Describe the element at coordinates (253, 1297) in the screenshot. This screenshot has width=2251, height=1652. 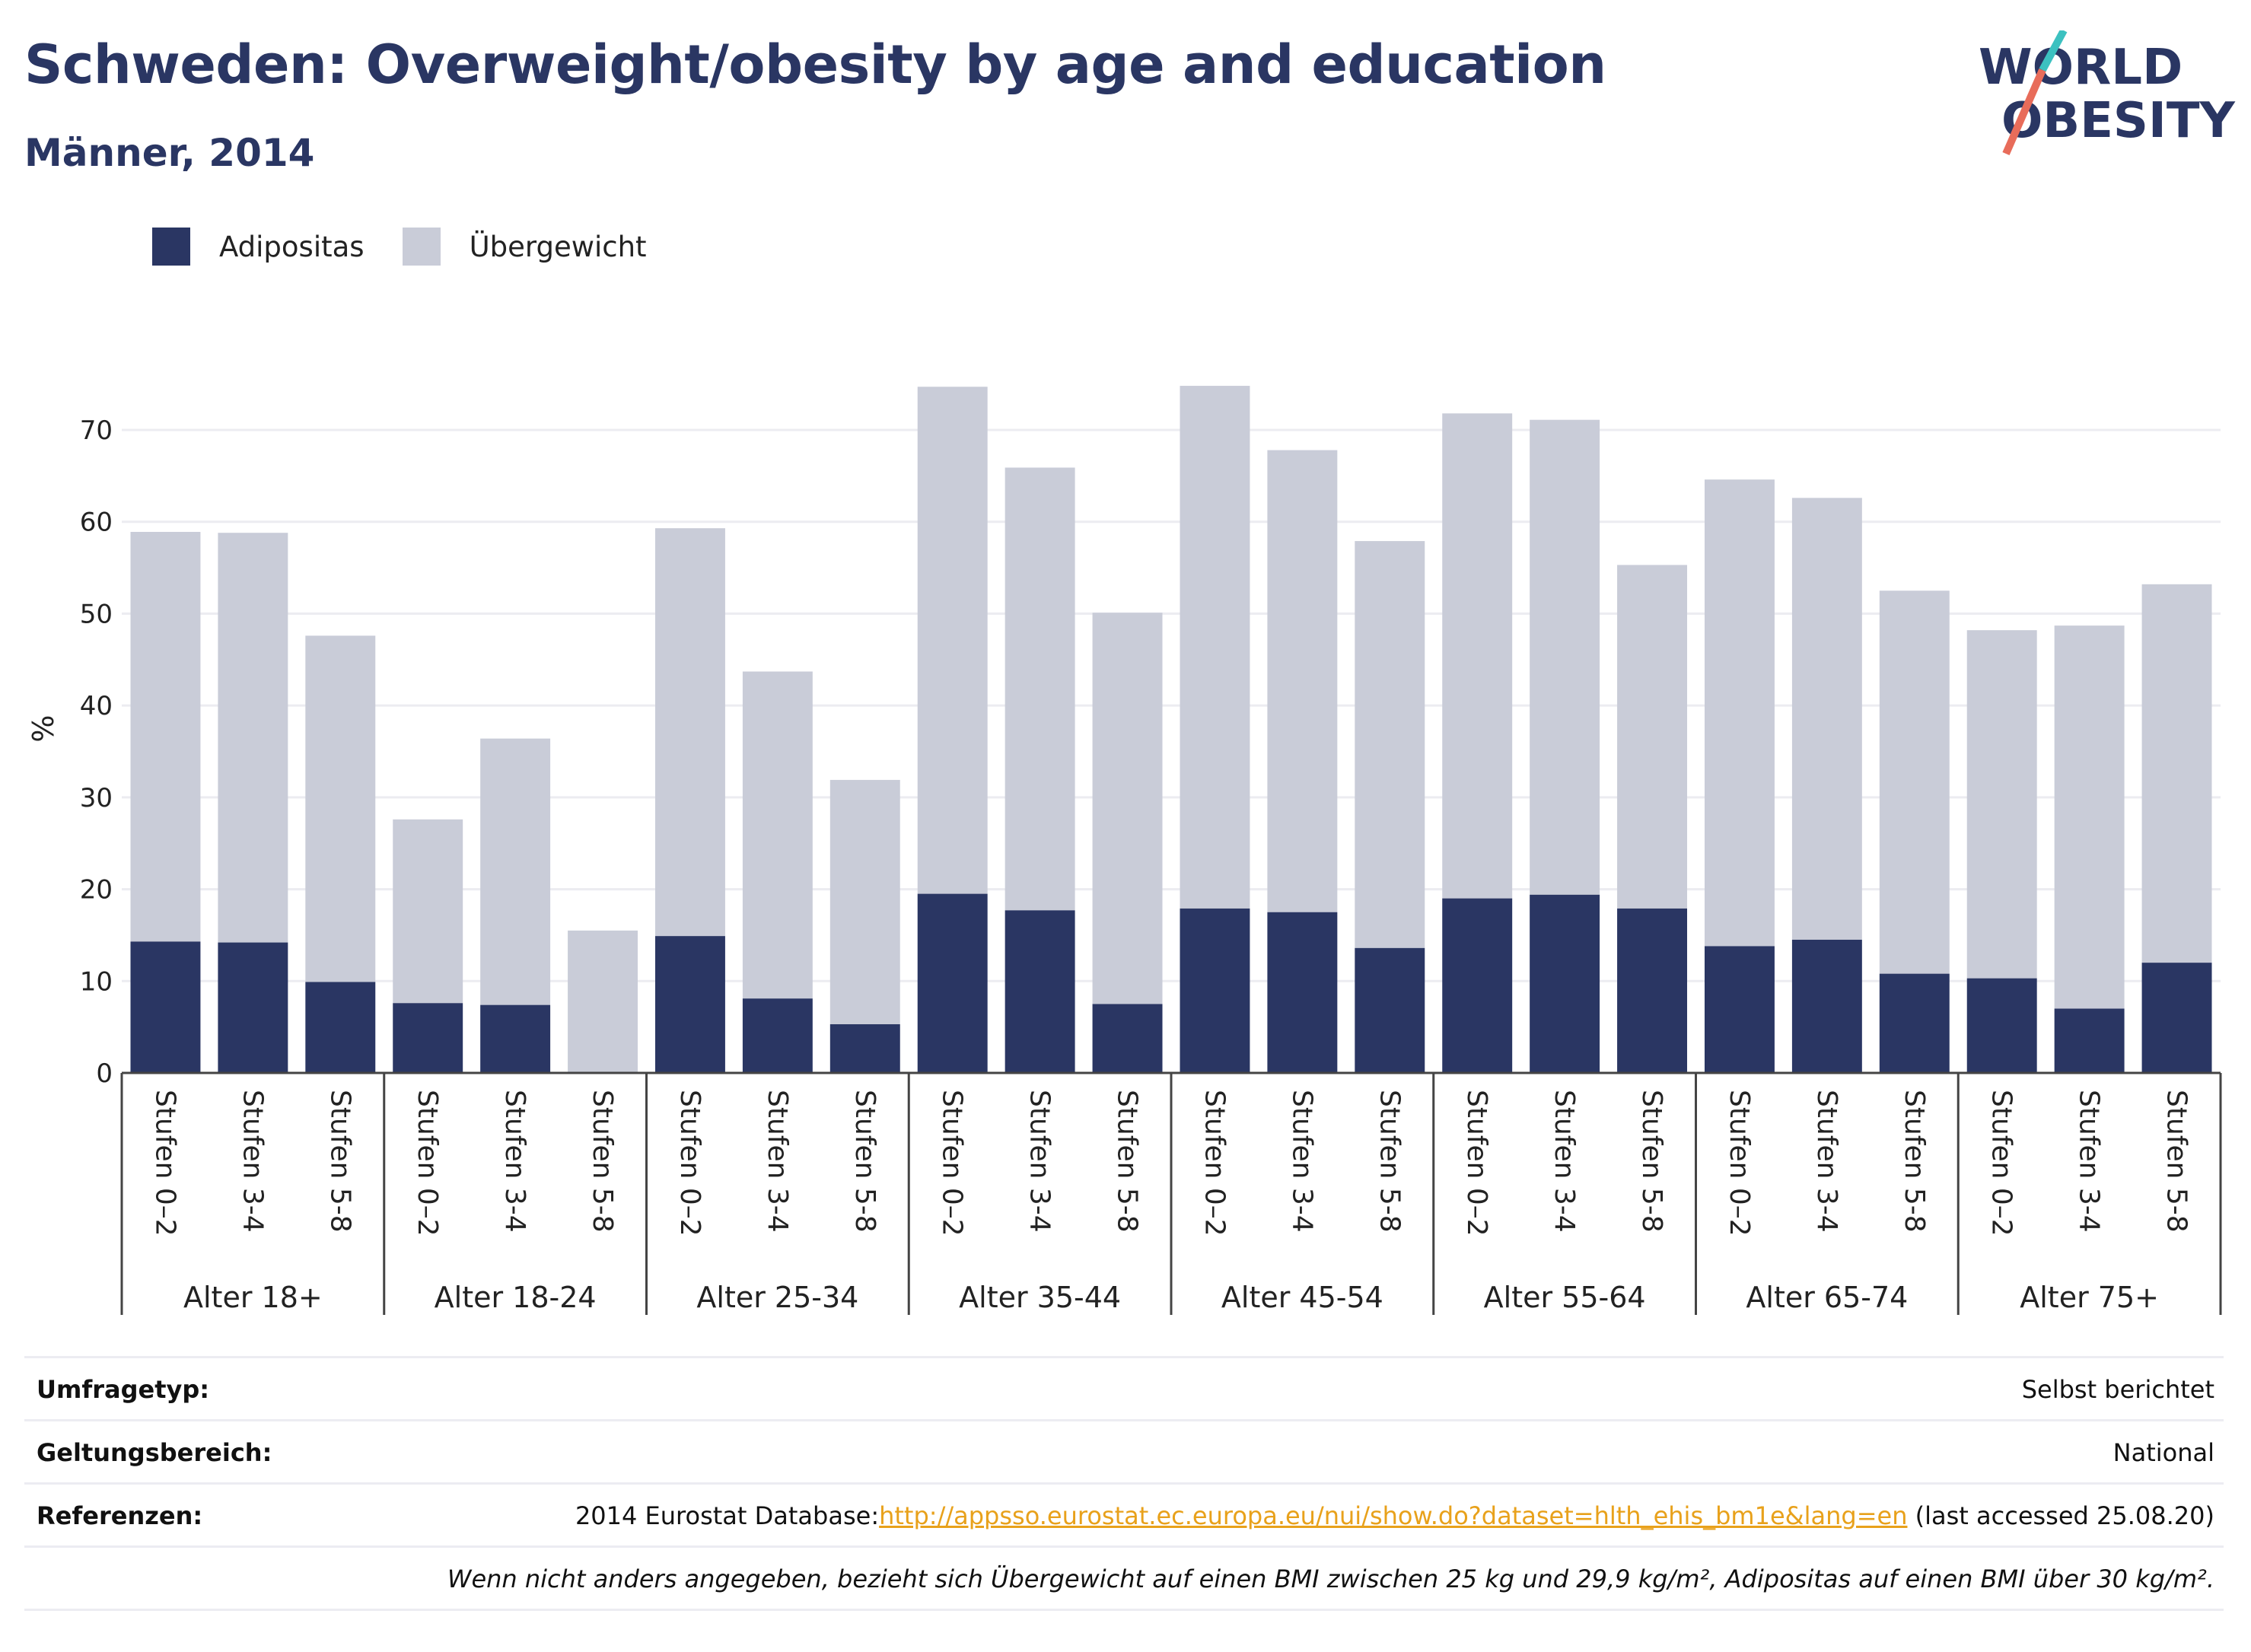
I see `x-group-label: Alter 18+` at that location.